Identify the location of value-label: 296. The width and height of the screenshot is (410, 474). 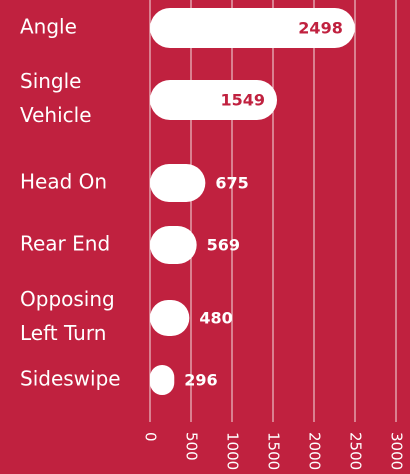
(200, 380).